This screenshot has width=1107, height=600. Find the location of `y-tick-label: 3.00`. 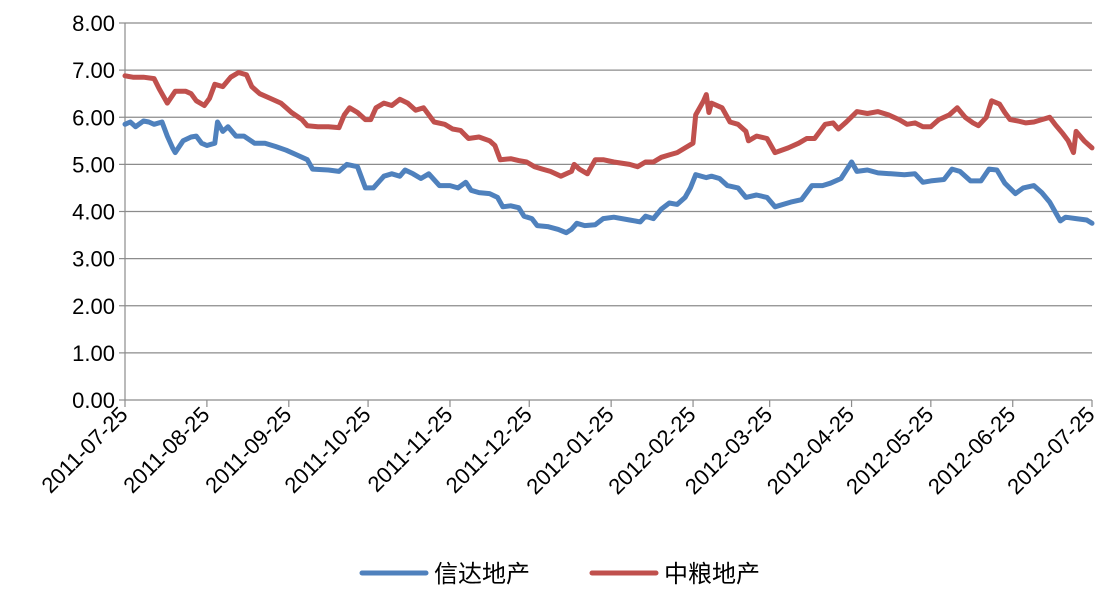

y-tick-label: 3.00 is located at coordinates (93, 259).